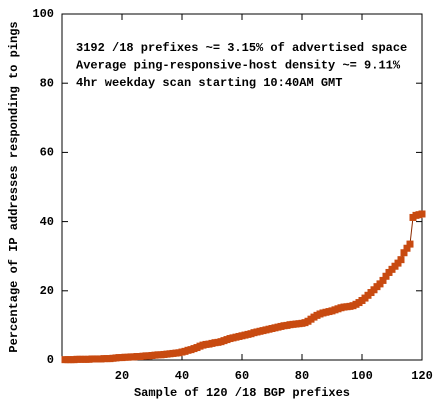 The height and width of the screenshot is (400, 440). What do you see at coordinates (50, 360) in the screenshot?
I see `y-tick-label: 0` at bounding box center [50, 360].